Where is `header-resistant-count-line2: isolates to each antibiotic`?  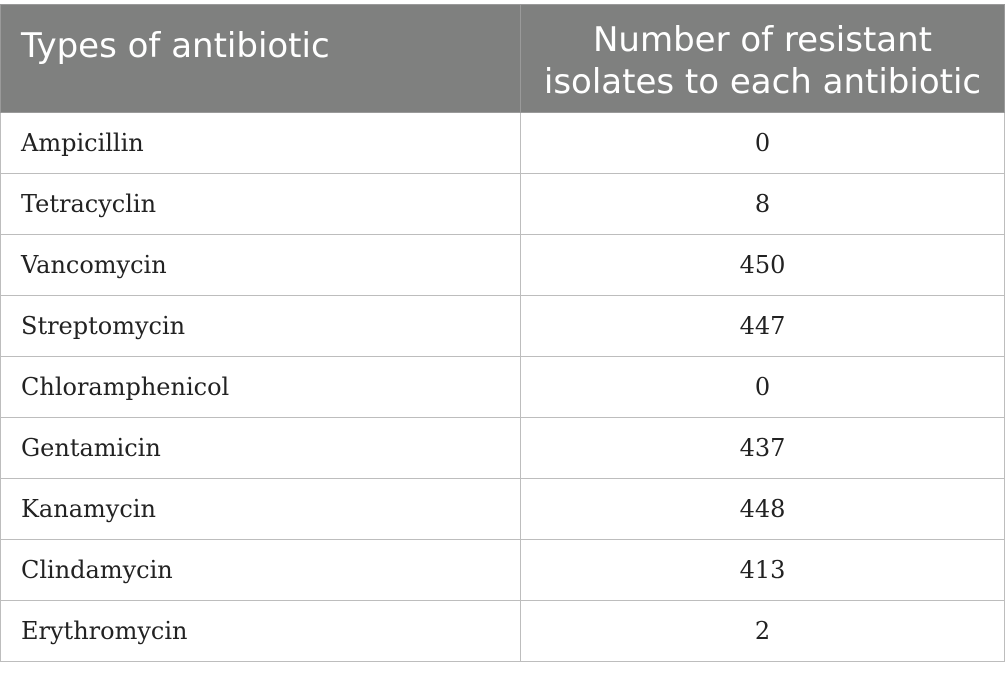 header-resistant-count-line2: isolates to each antibiotic is located at coordinates (762, 81).